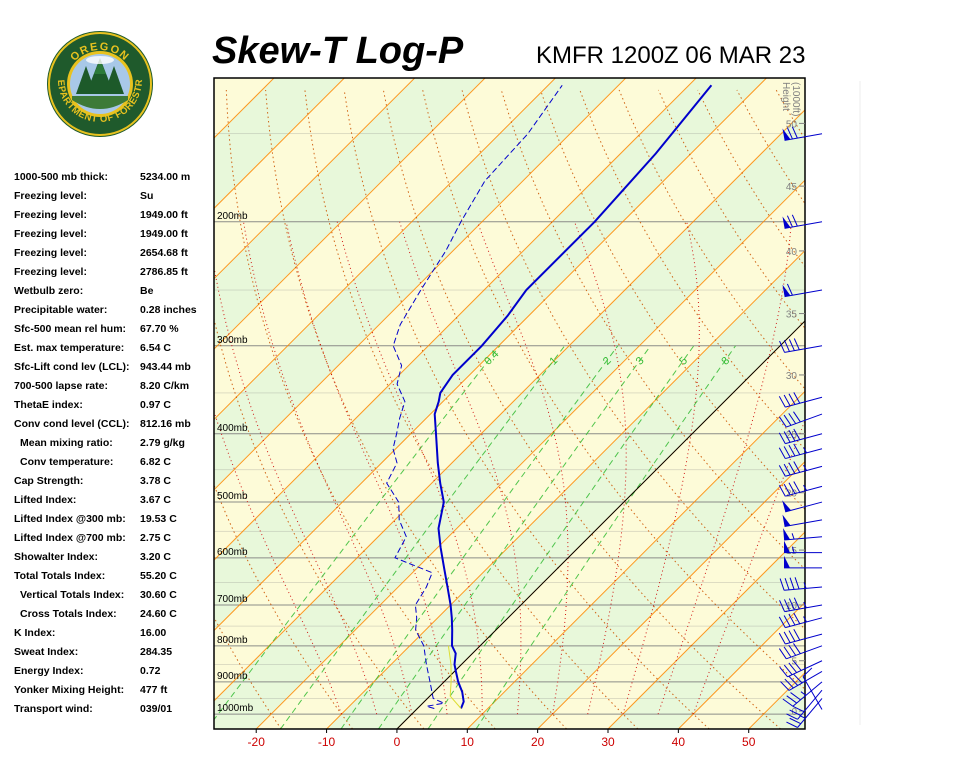 The image size is (960, 768). Describe the element at coordinates (154, 690) in the screenshot. I see `stat-value: 477 ft` at that location.